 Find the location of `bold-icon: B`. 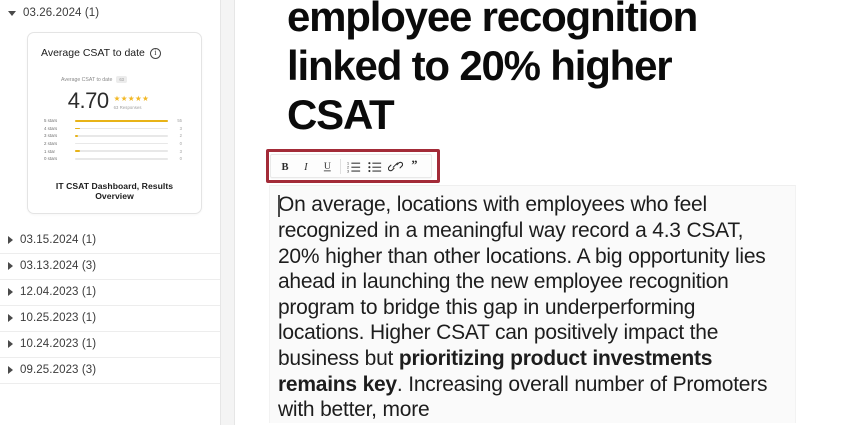

bold-icon: B is located at coordinates (285, 166).